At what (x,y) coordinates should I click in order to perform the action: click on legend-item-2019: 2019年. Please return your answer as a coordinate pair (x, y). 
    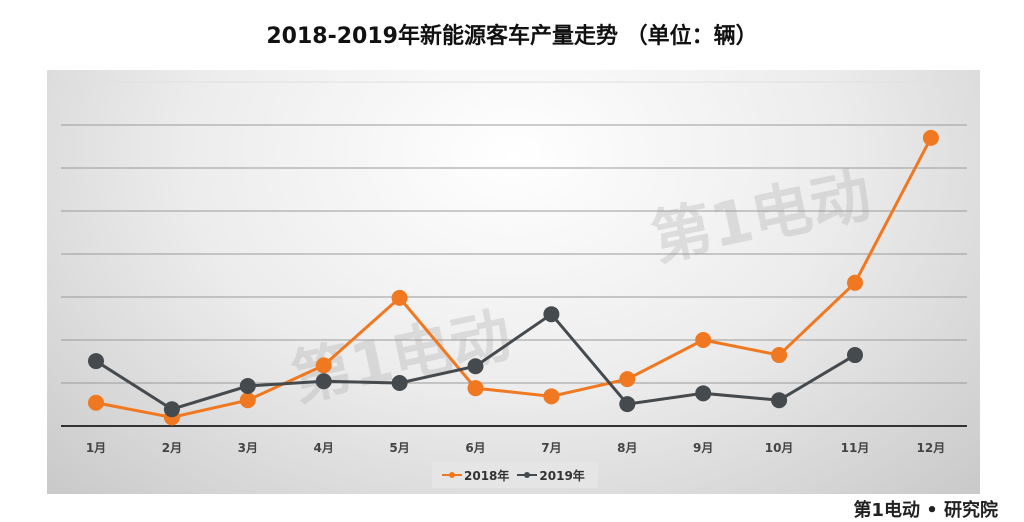
    Looking at the image, I should click on (551, 475).